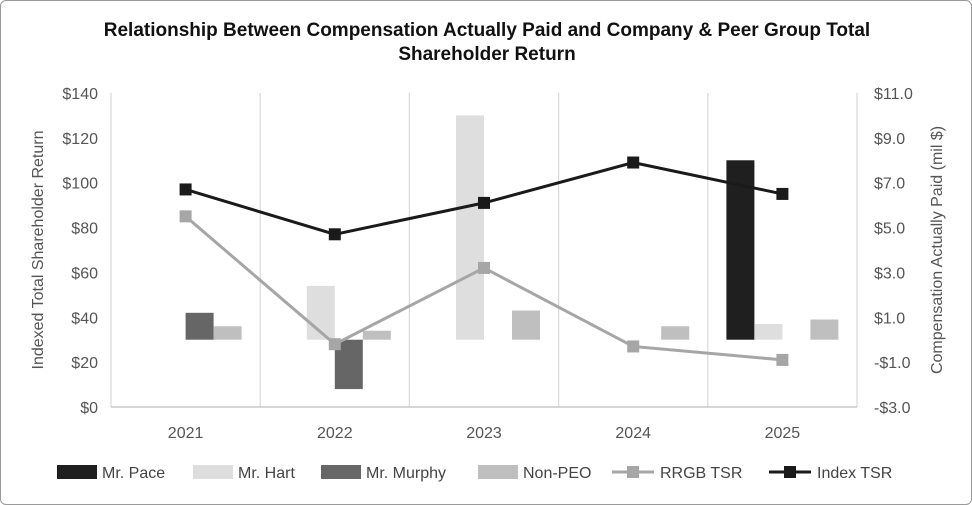 This screenshot has width=972, height=505. Describe the element at coordinates (854, 473) in the screenshot. I see `legend-label-index-tsr: Index TSR` at that location.